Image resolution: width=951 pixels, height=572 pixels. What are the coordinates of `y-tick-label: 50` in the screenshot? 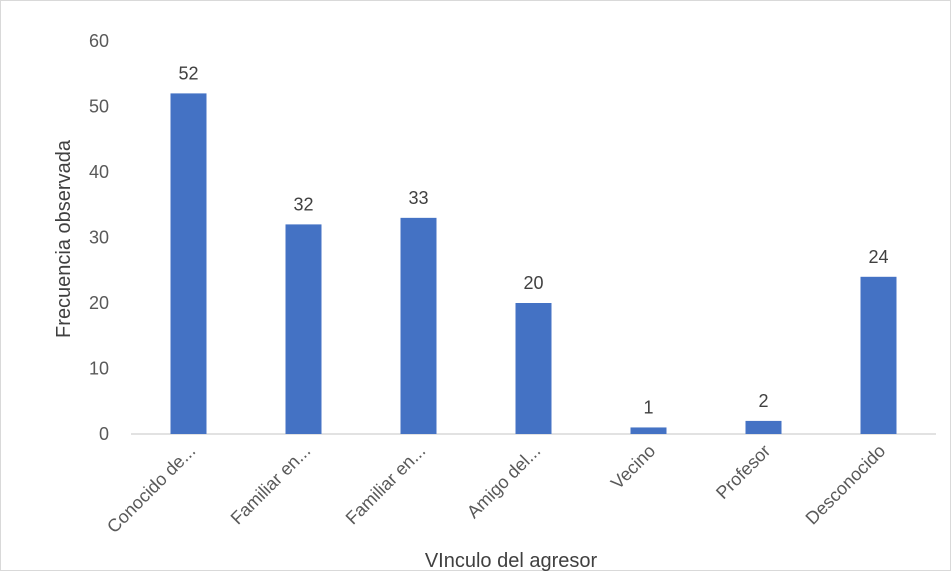 It's located at (99, 107).